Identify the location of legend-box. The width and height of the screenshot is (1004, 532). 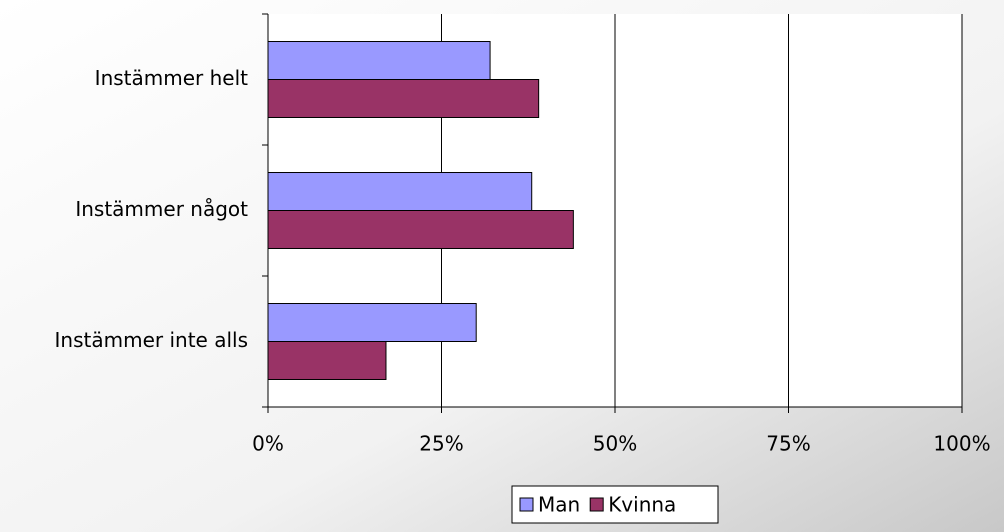
(615, 504).